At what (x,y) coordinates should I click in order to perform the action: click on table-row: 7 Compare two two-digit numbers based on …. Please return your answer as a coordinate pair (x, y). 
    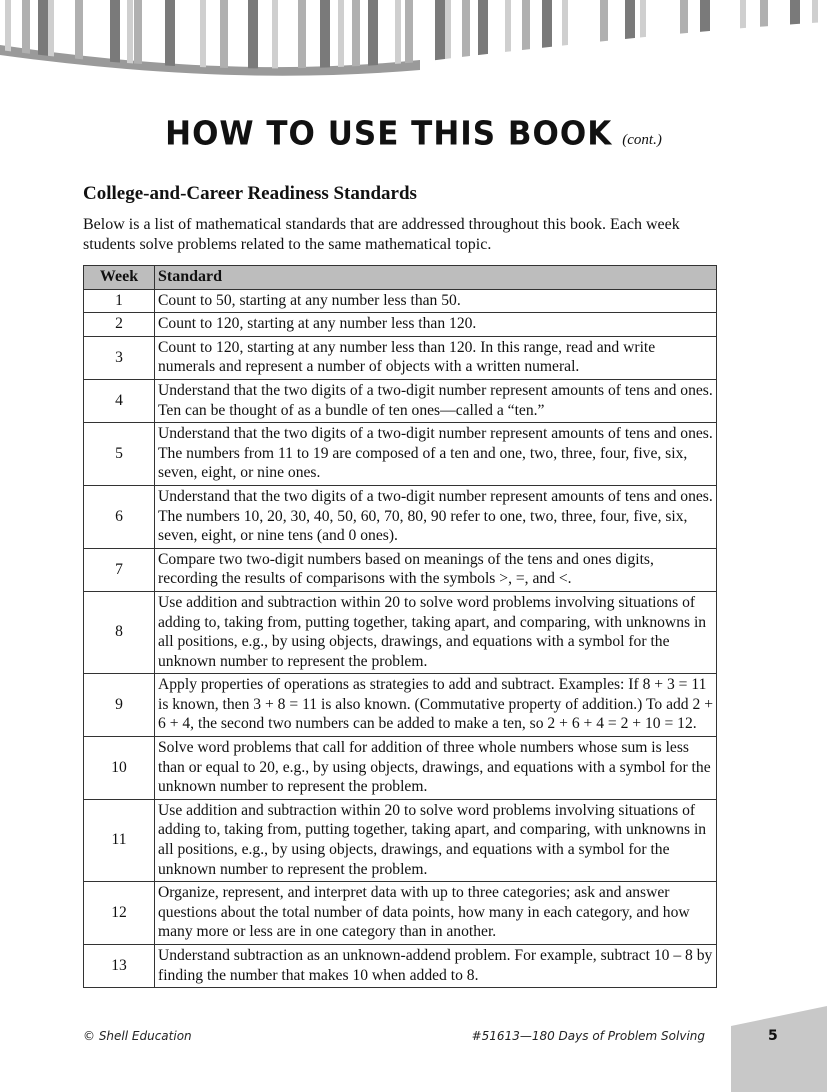
    Looking at the image, I should click on (400, 569).